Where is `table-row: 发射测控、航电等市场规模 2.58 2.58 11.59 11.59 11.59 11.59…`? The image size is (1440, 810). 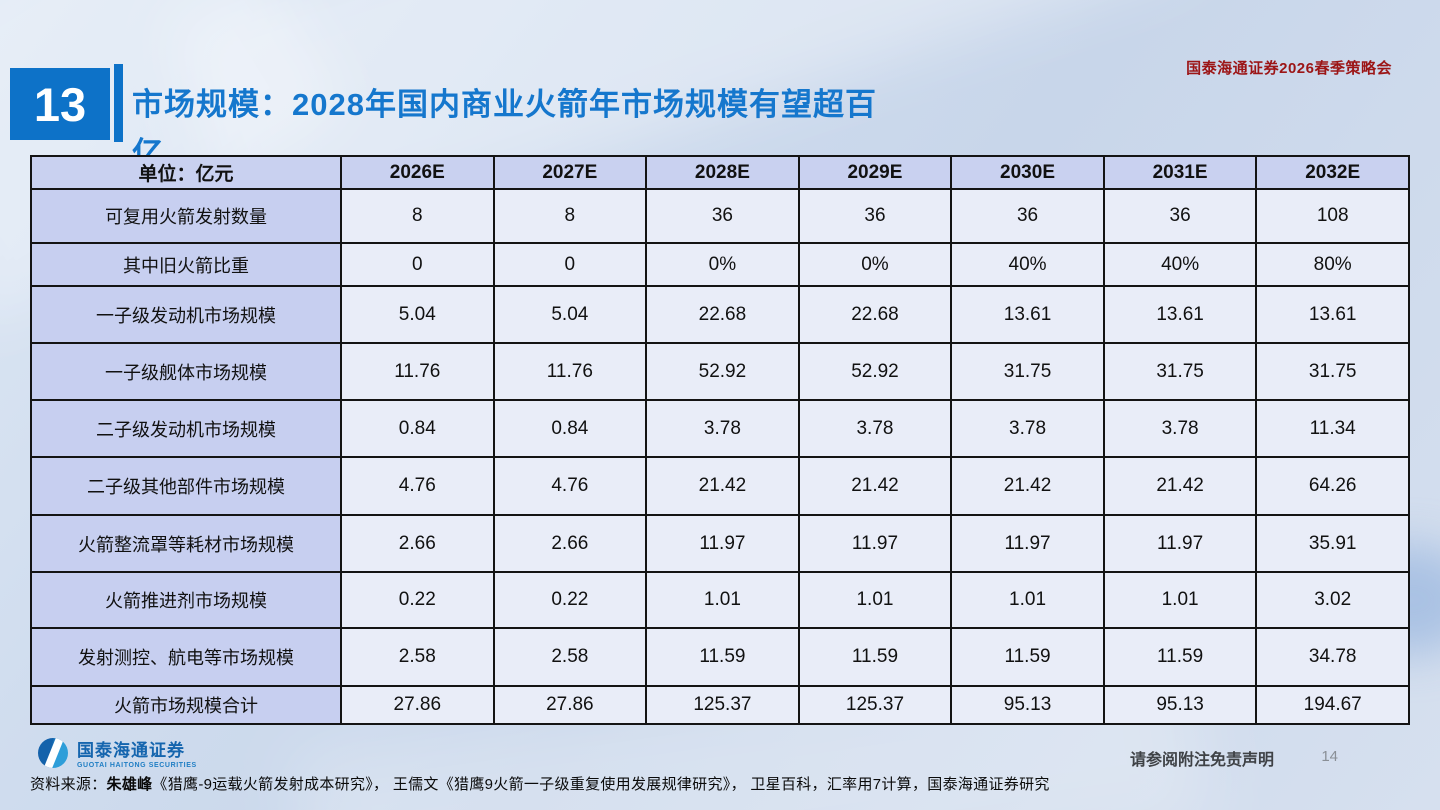
table-row: 发射测控、航电等市场规模 2.58 2.58 11.59 11.59 11.59 11.59… is located at coordinates (720, 657).